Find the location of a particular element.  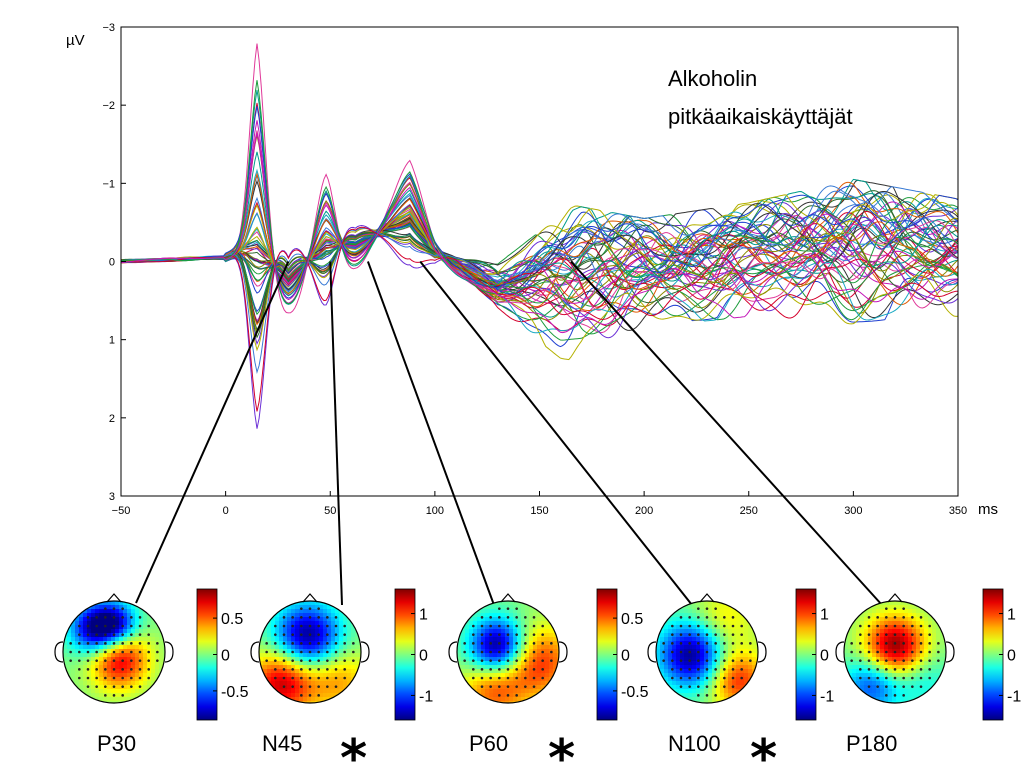

x-tick-label: 100 is located at coordinates (435, 511).